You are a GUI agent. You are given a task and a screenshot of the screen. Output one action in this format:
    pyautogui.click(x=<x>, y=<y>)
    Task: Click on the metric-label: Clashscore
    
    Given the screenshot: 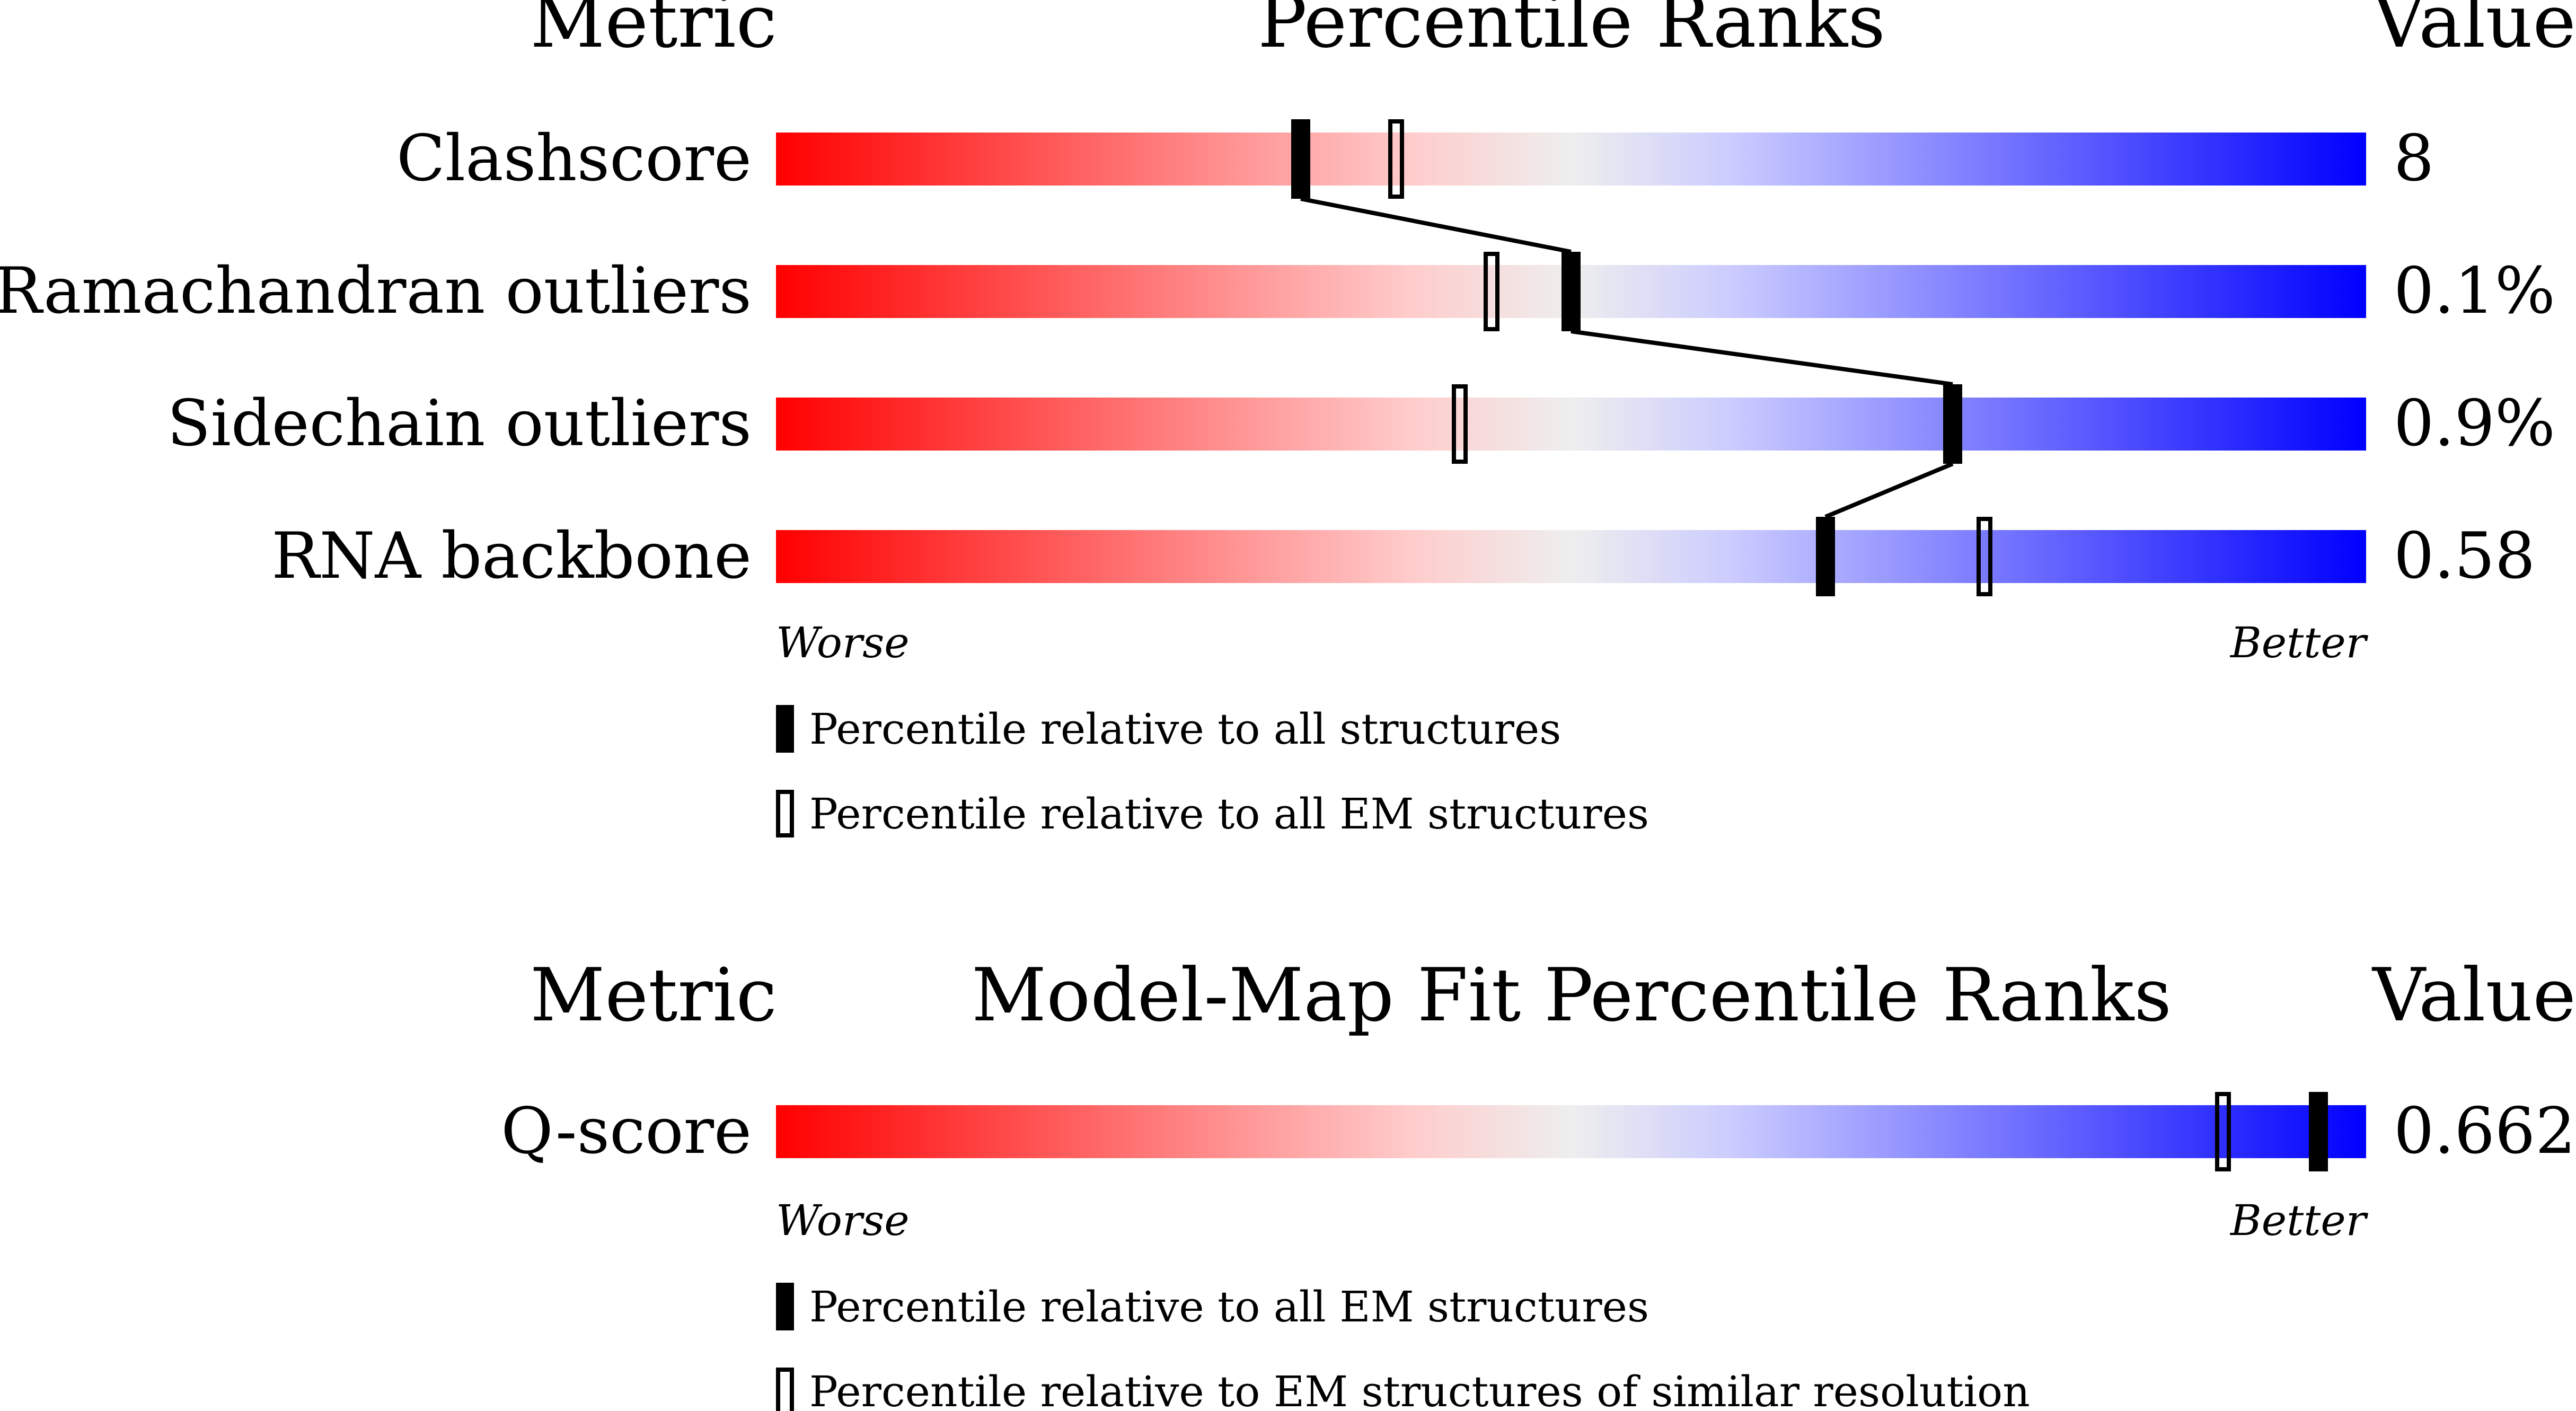 What is the action you would take?
    pyautogui.click(x=574, y=159)
    